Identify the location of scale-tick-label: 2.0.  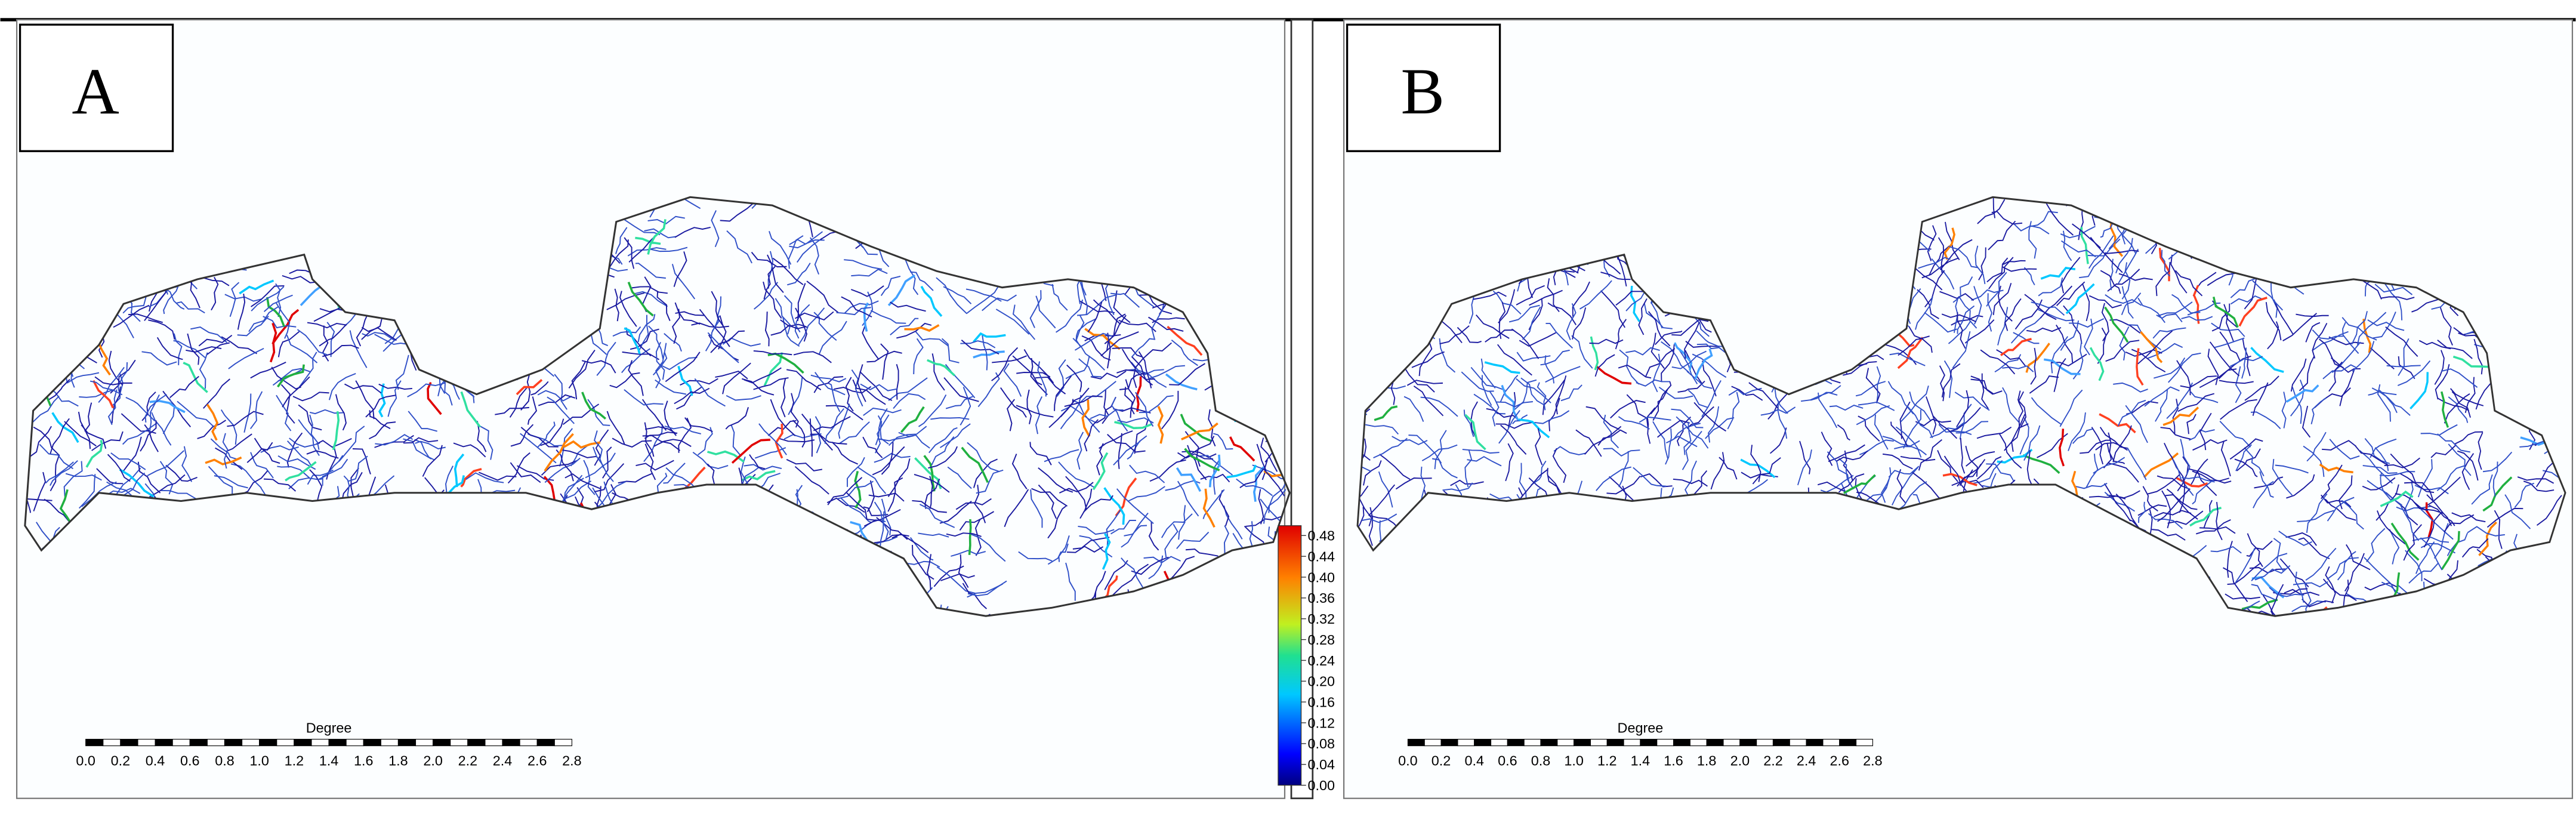
(433, 761).